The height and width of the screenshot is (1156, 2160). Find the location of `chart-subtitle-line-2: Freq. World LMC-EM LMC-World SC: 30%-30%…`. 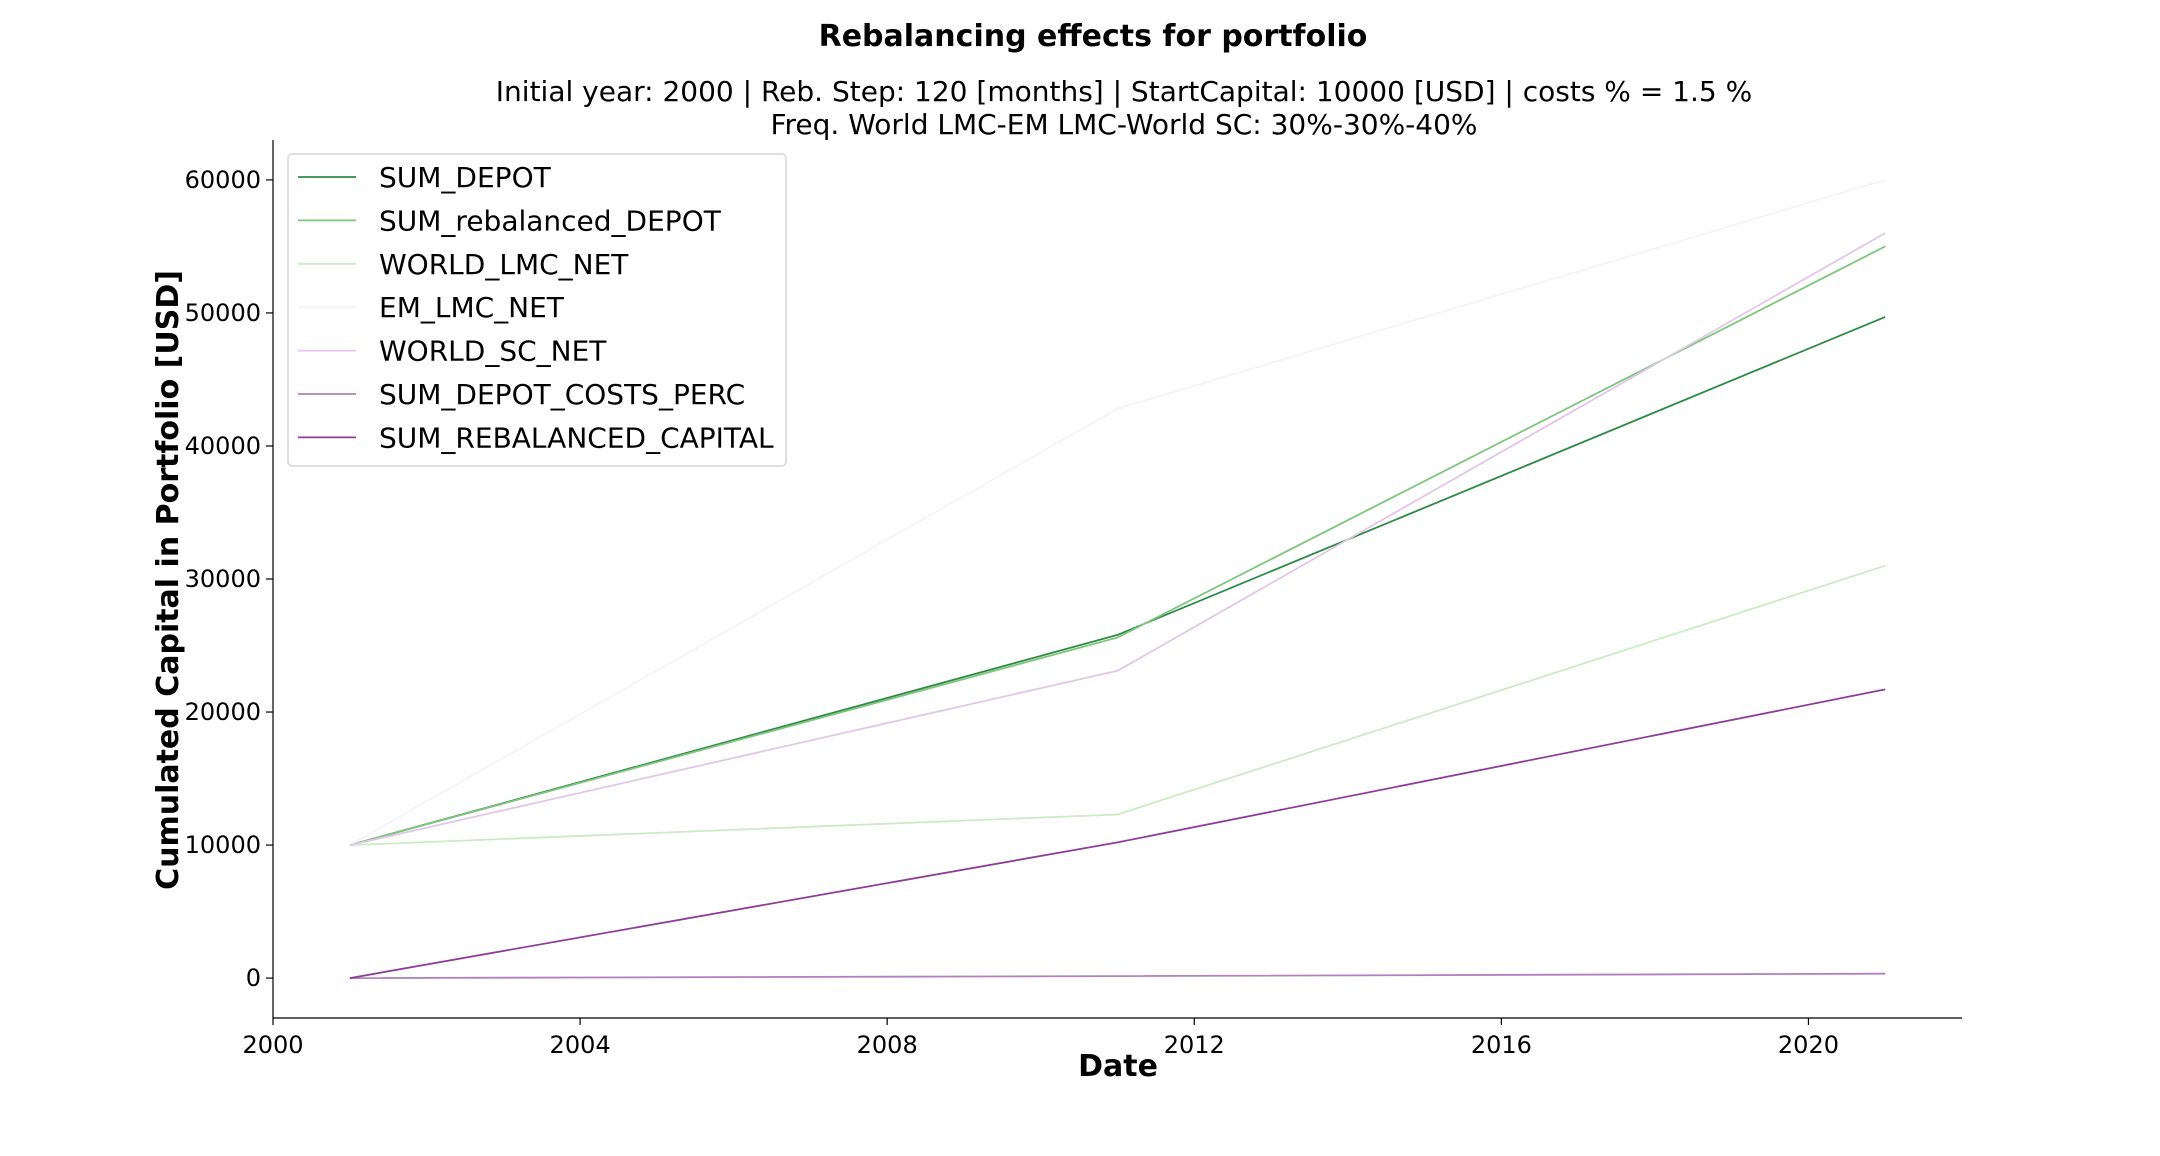

chart-subtitle-line-2: Freq. World LMC-EM LMC-World SC: 30%-30%… is located at coordinates (1123, 124).